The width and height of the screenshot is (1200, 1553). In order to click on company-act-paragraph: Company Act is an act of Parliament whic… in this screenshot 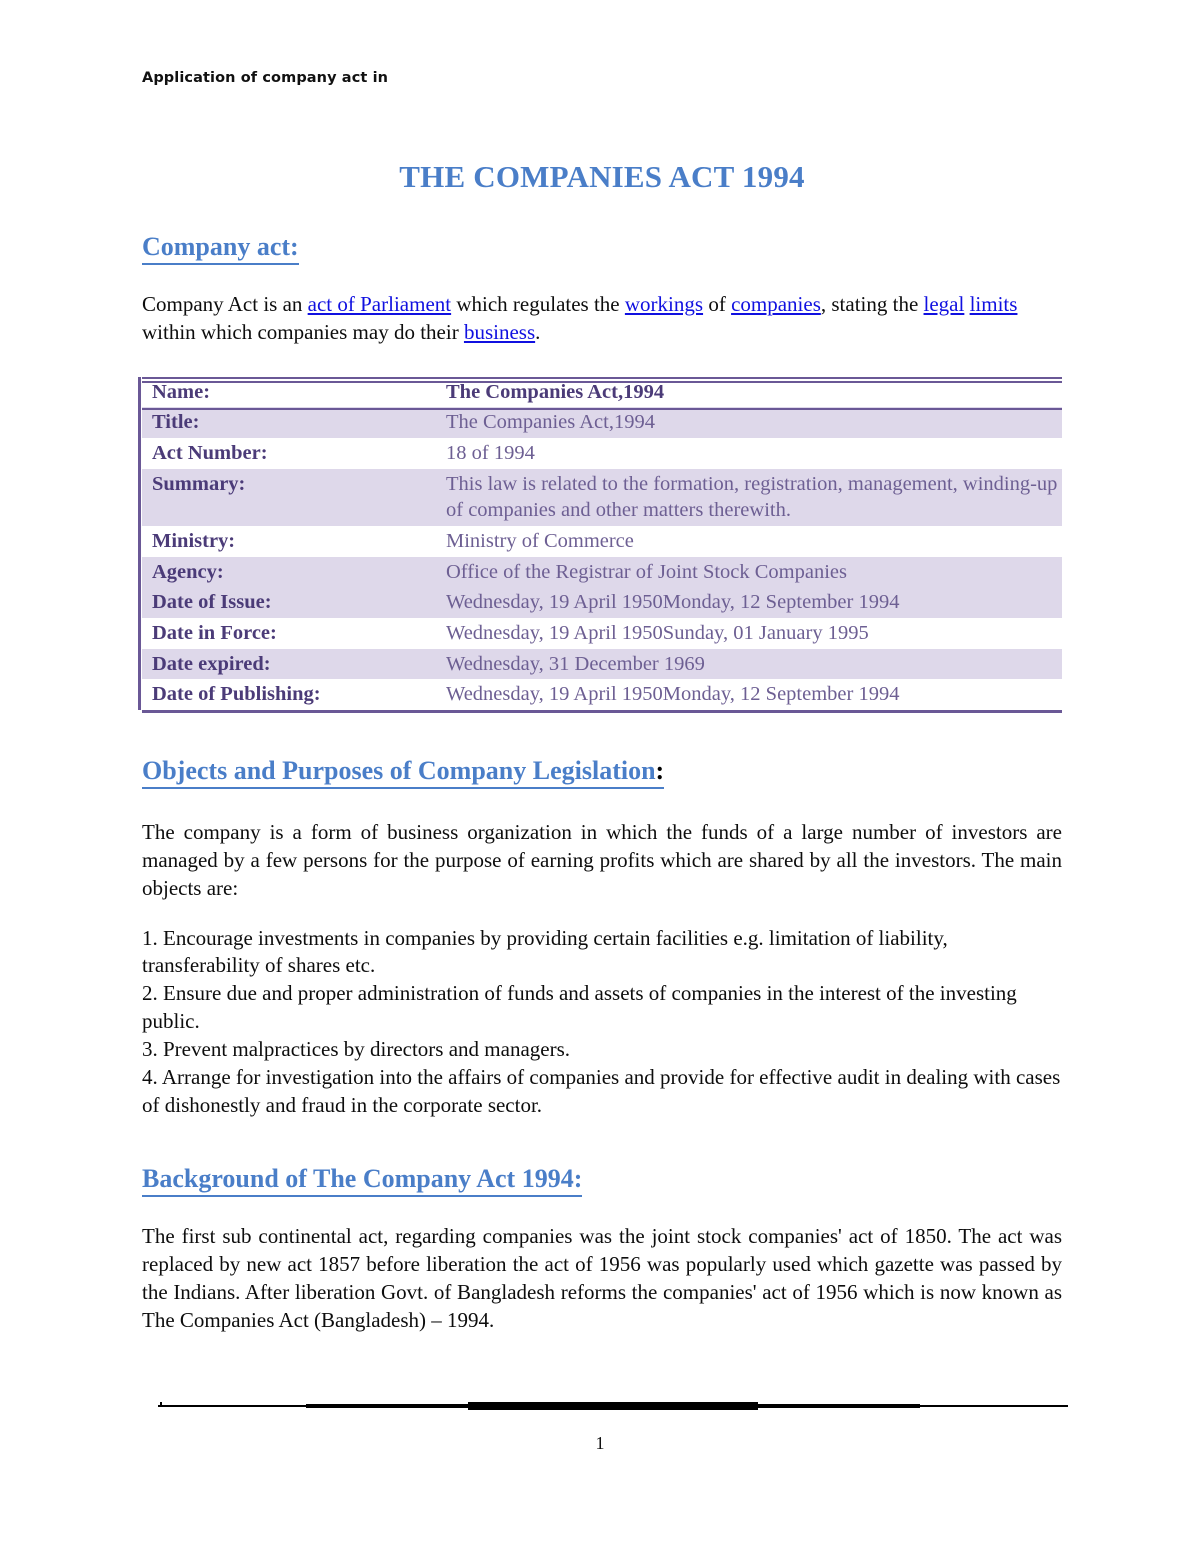, I will do `click(602, 319)`.